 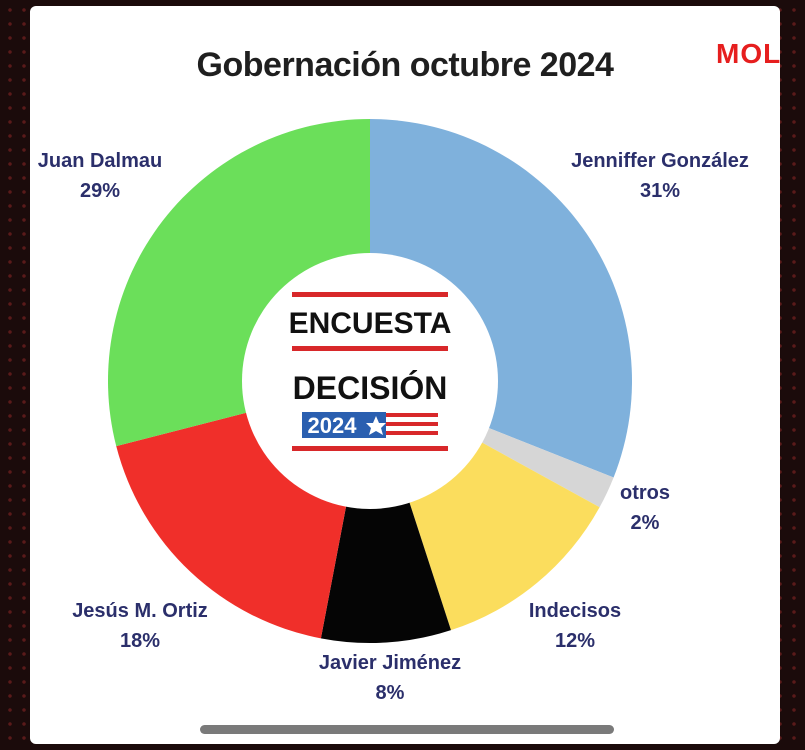 I want to click on donut-hole, so click(x=370, y=381).